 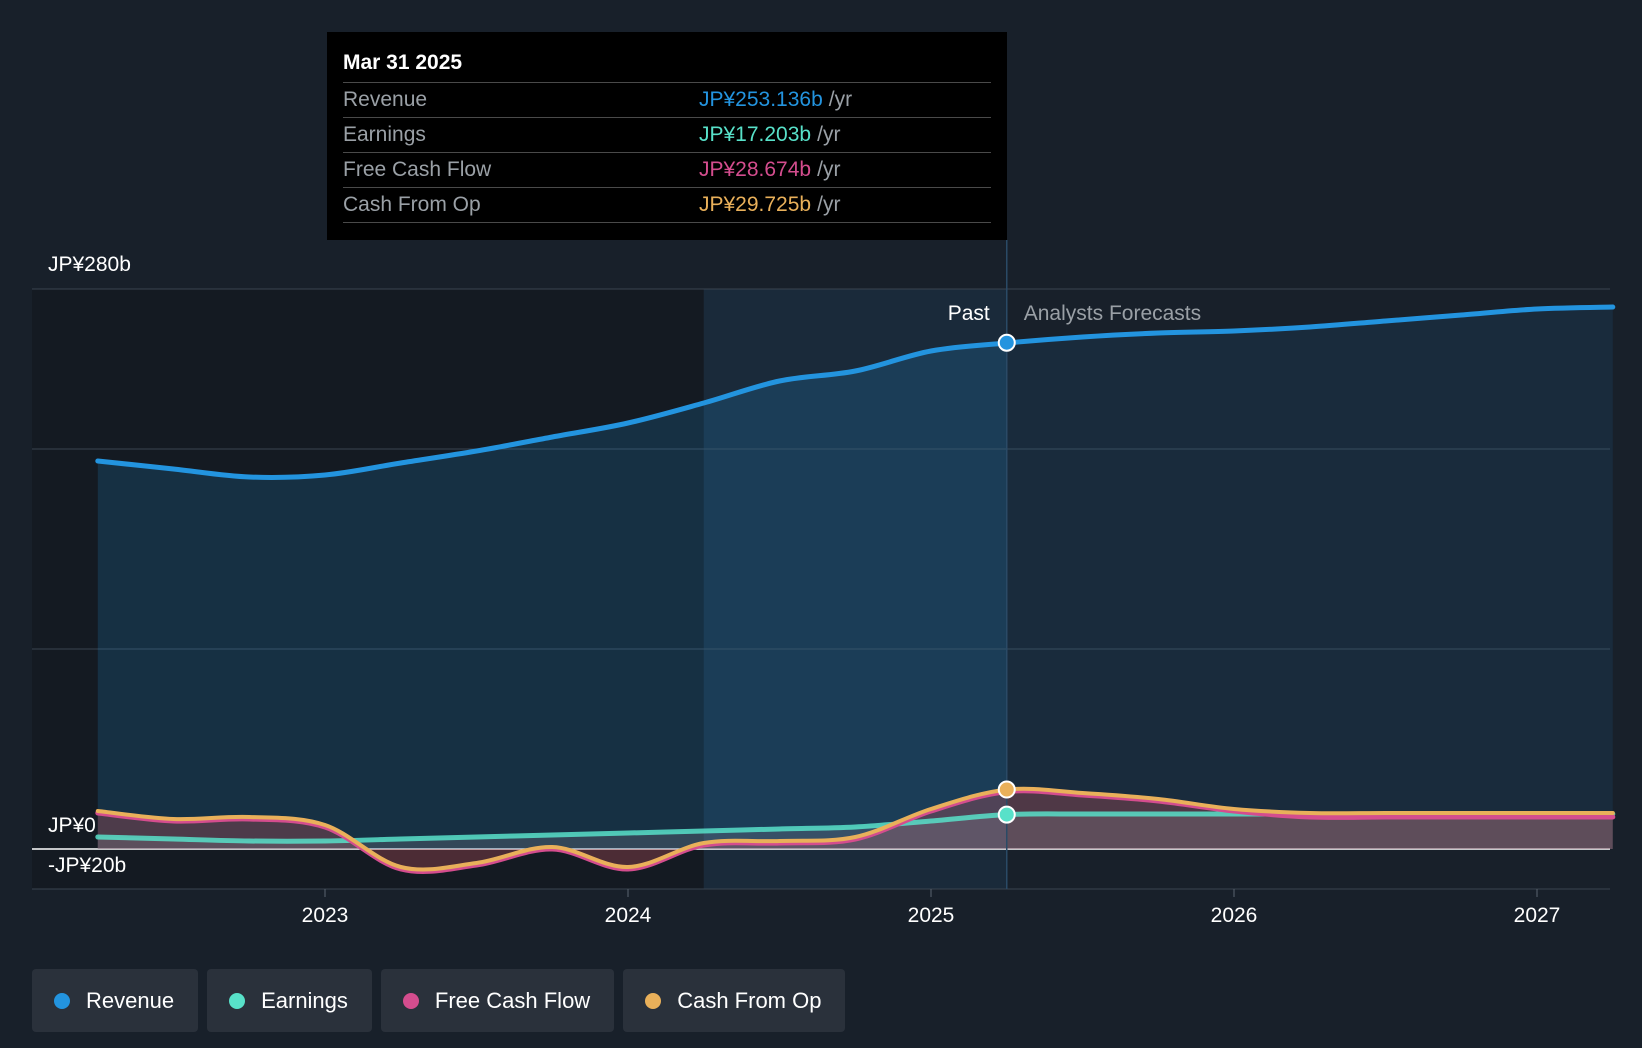 What do you see at coordinates (667, 205) in the screenshot?
I see `tooltip-row-cash-from-op: Cash From Op JP¥29.725b /yr` at bounding box center [667, 205].